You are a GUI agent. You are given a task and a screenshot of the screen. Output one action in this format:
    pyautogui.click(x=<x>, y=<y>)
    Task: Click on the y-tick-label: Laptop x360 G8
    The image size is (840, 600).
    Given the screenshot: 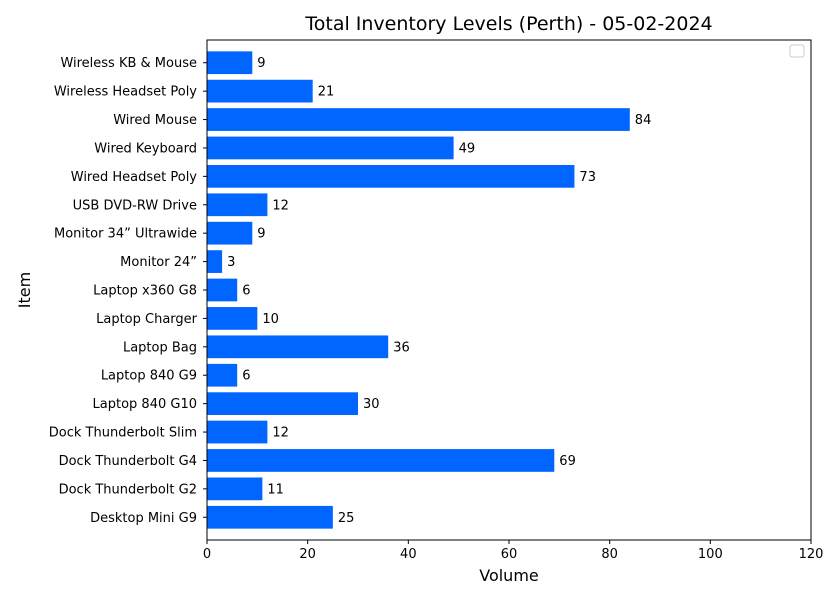 What is the action you would take?
    pyautogui.click(x=145, y=291)
    